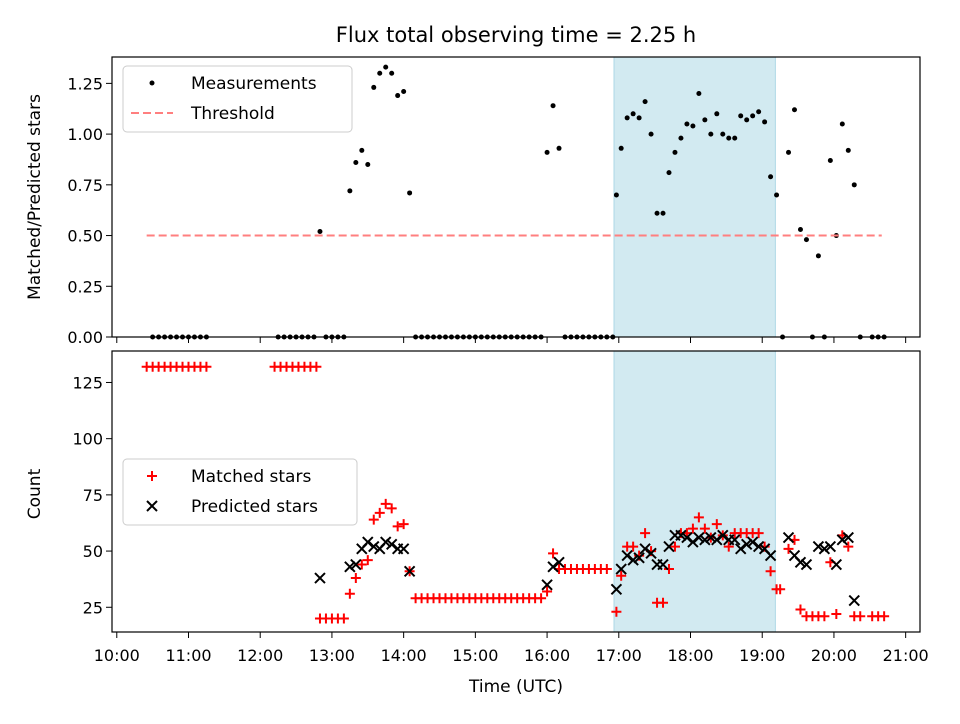  I want to click on y-tick-label: 25, so click(93, 607).